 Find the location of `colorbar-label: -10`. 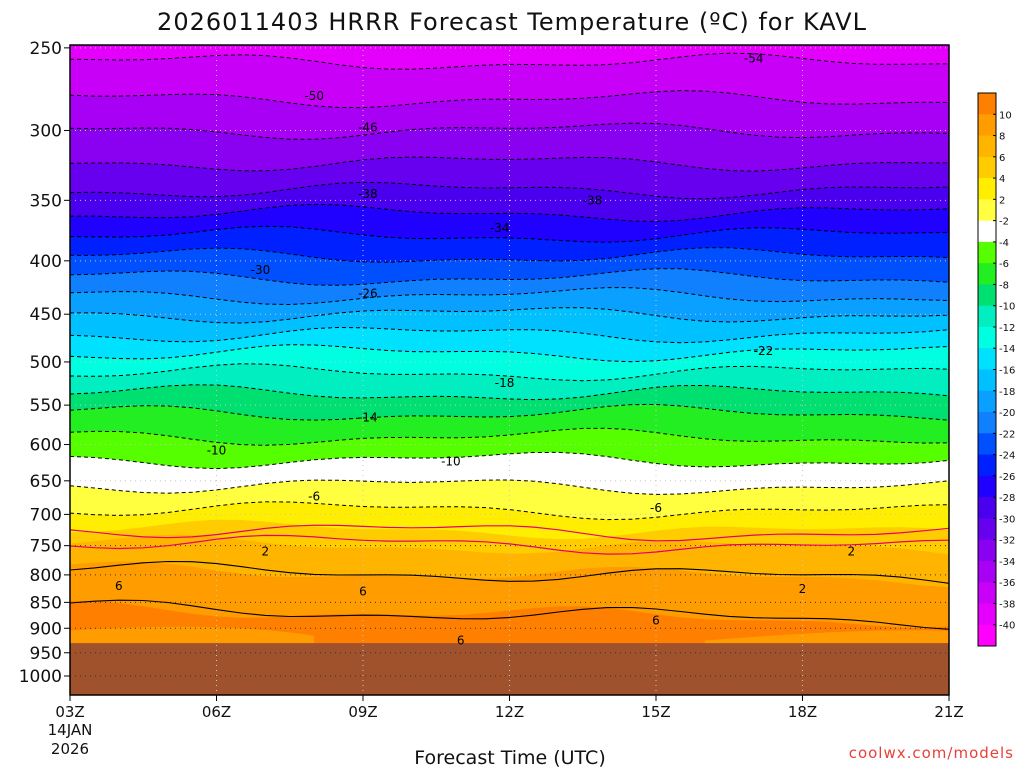

colorbar-label: -10 is located at coordinates (1007, 307).